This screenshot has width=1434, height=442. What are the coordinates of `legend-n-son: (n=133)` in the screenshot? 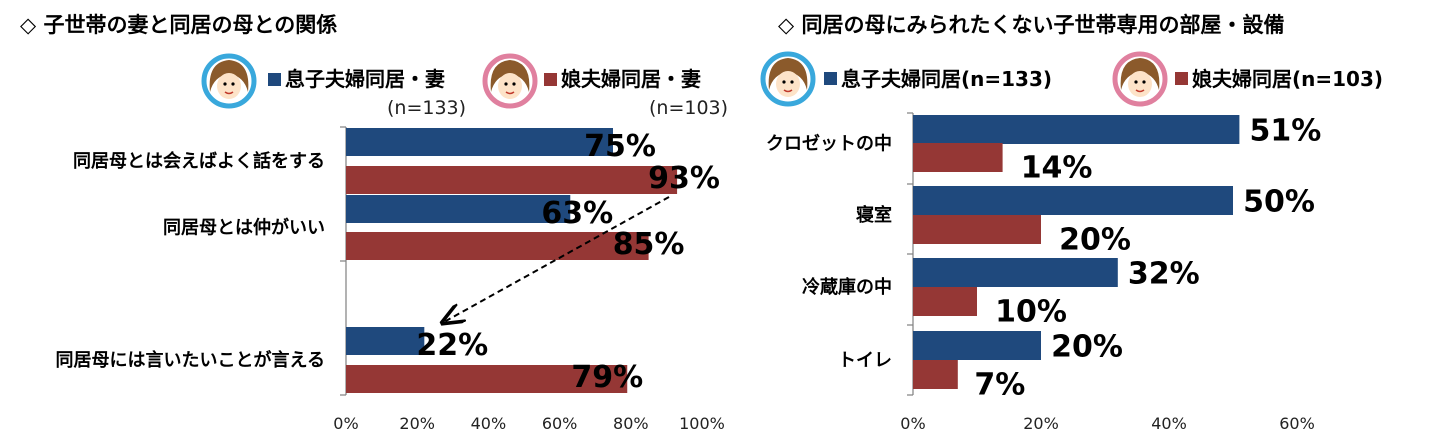 It's located at (426, 108).